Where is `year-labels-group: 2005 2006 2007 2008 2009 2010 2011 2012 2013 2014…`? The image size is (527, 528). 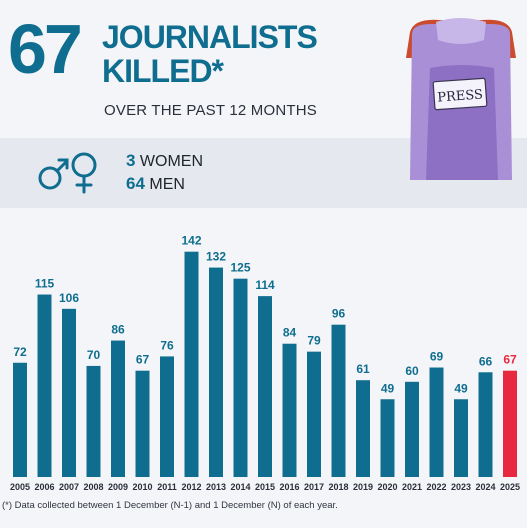
year-labels-group: 2005 2006 2007 2008 2009 2010 2011 2012 2013 2014… is located at coordinates (265, 487).